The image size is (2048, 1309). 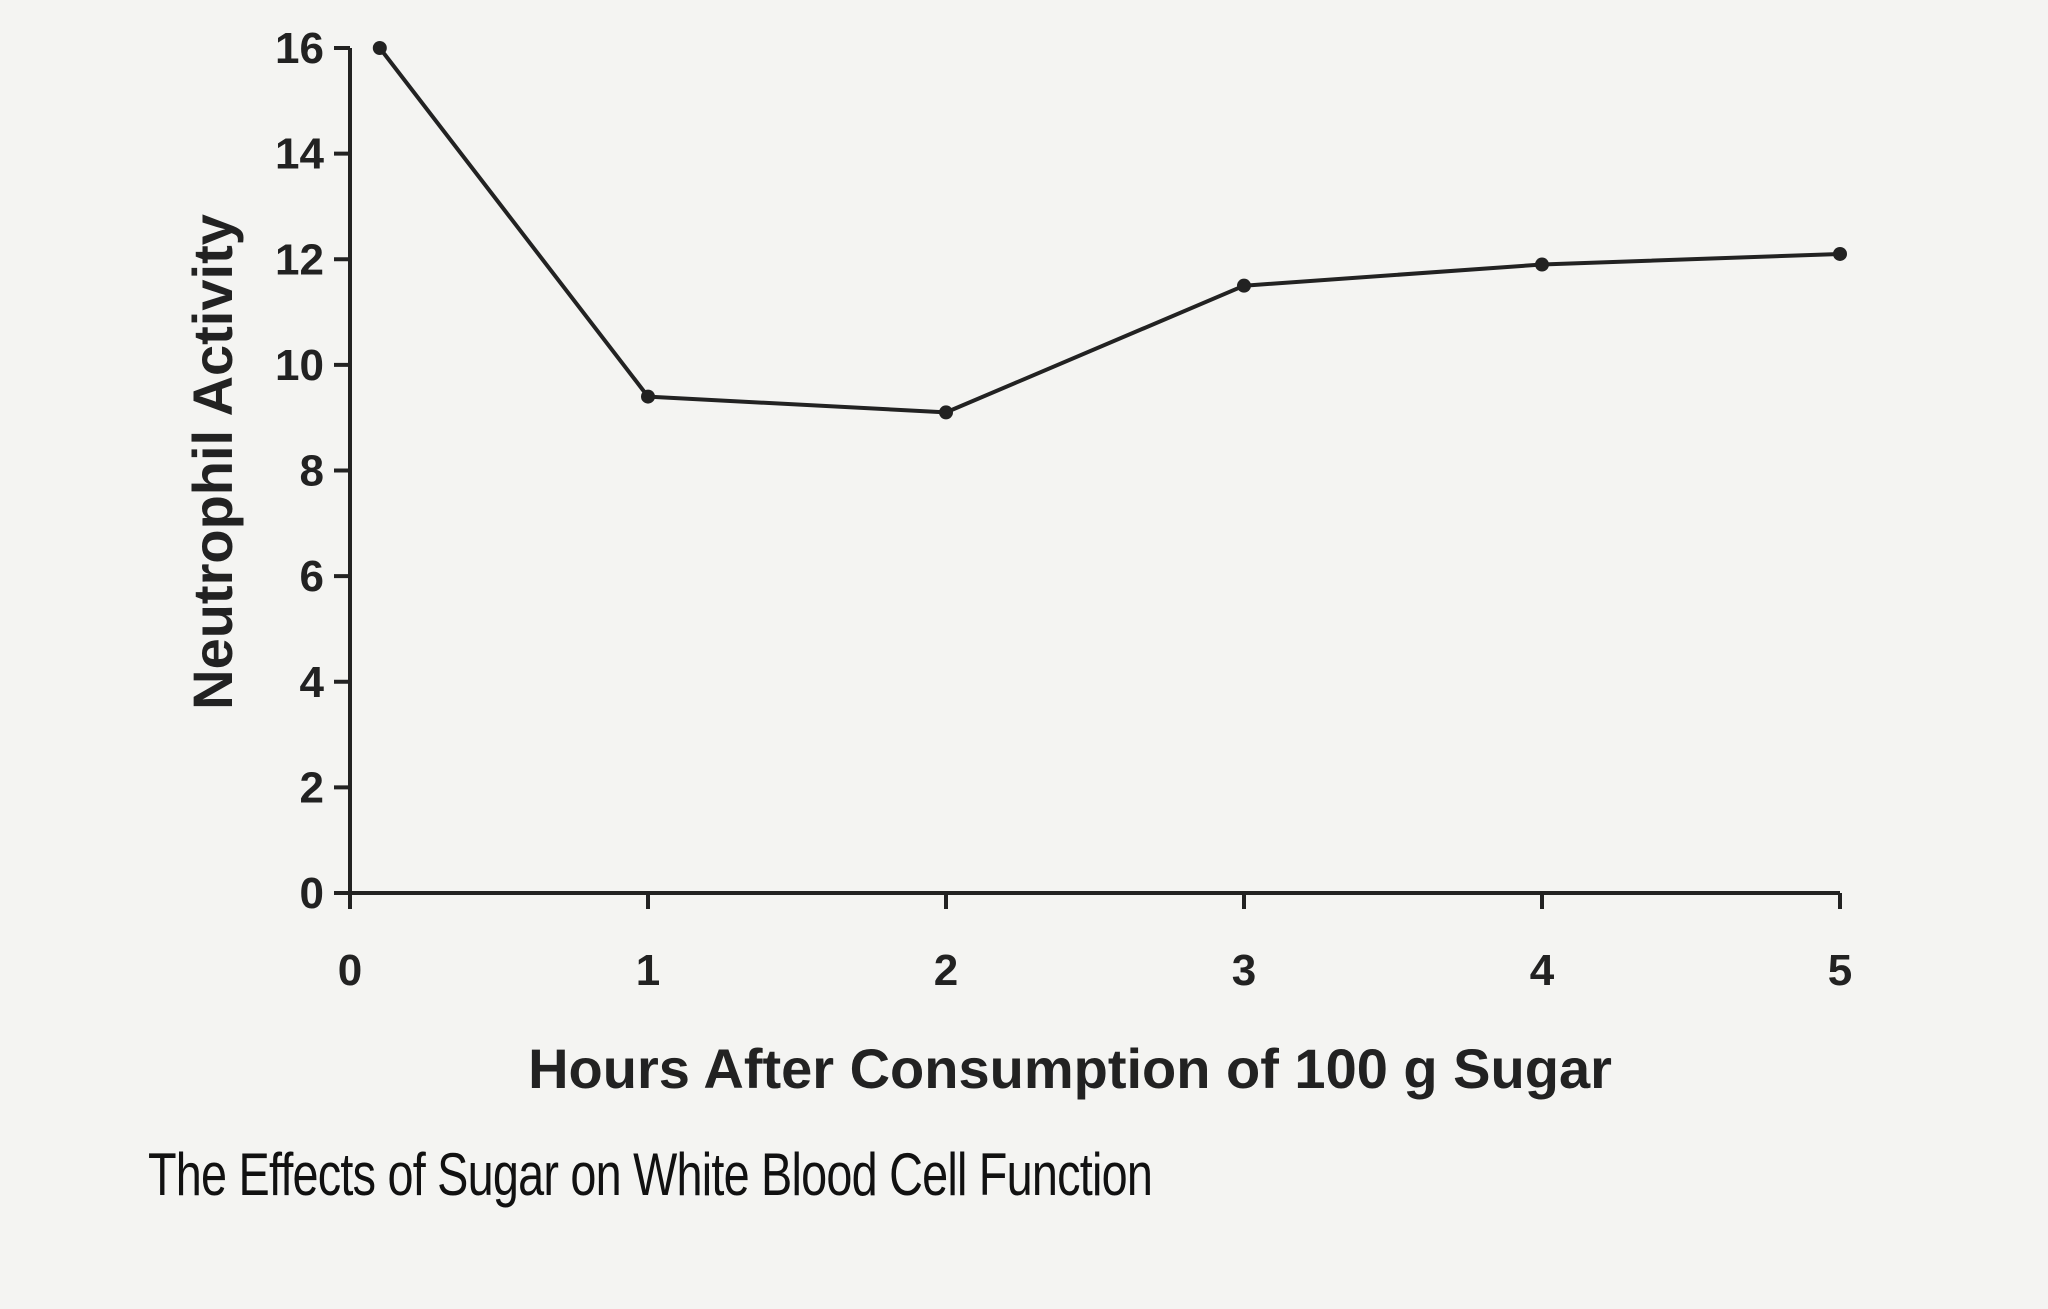 What do you see at coordinates (648, 970) in the screenshot?
I see `x-tick-label: 1` at bounding box center [648, 970].